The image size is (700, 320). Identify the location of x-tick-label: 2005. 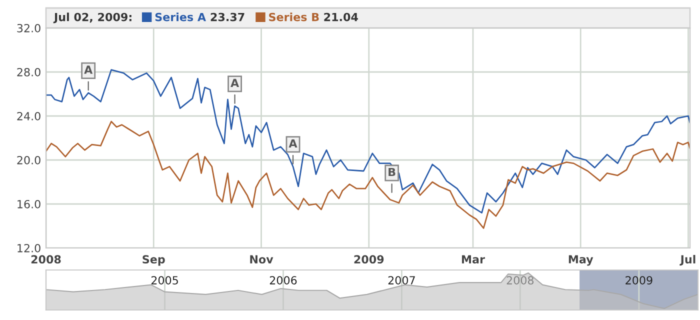
(164, 280).